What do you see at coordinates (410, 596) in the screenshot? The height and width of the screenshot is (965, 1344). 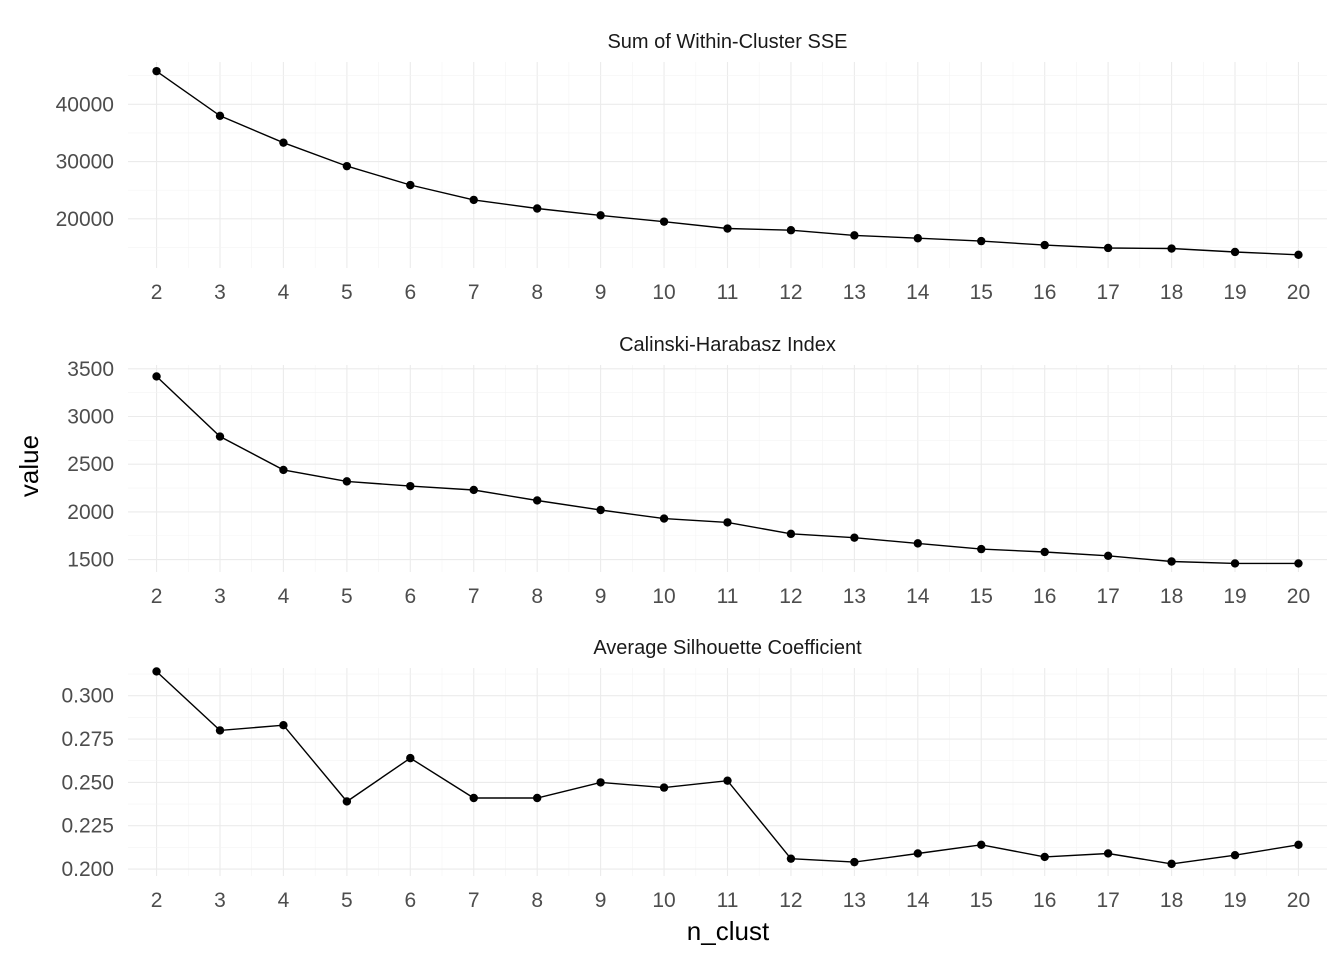 I see `x-tick-label: 6` at bounding box center [410, 596].